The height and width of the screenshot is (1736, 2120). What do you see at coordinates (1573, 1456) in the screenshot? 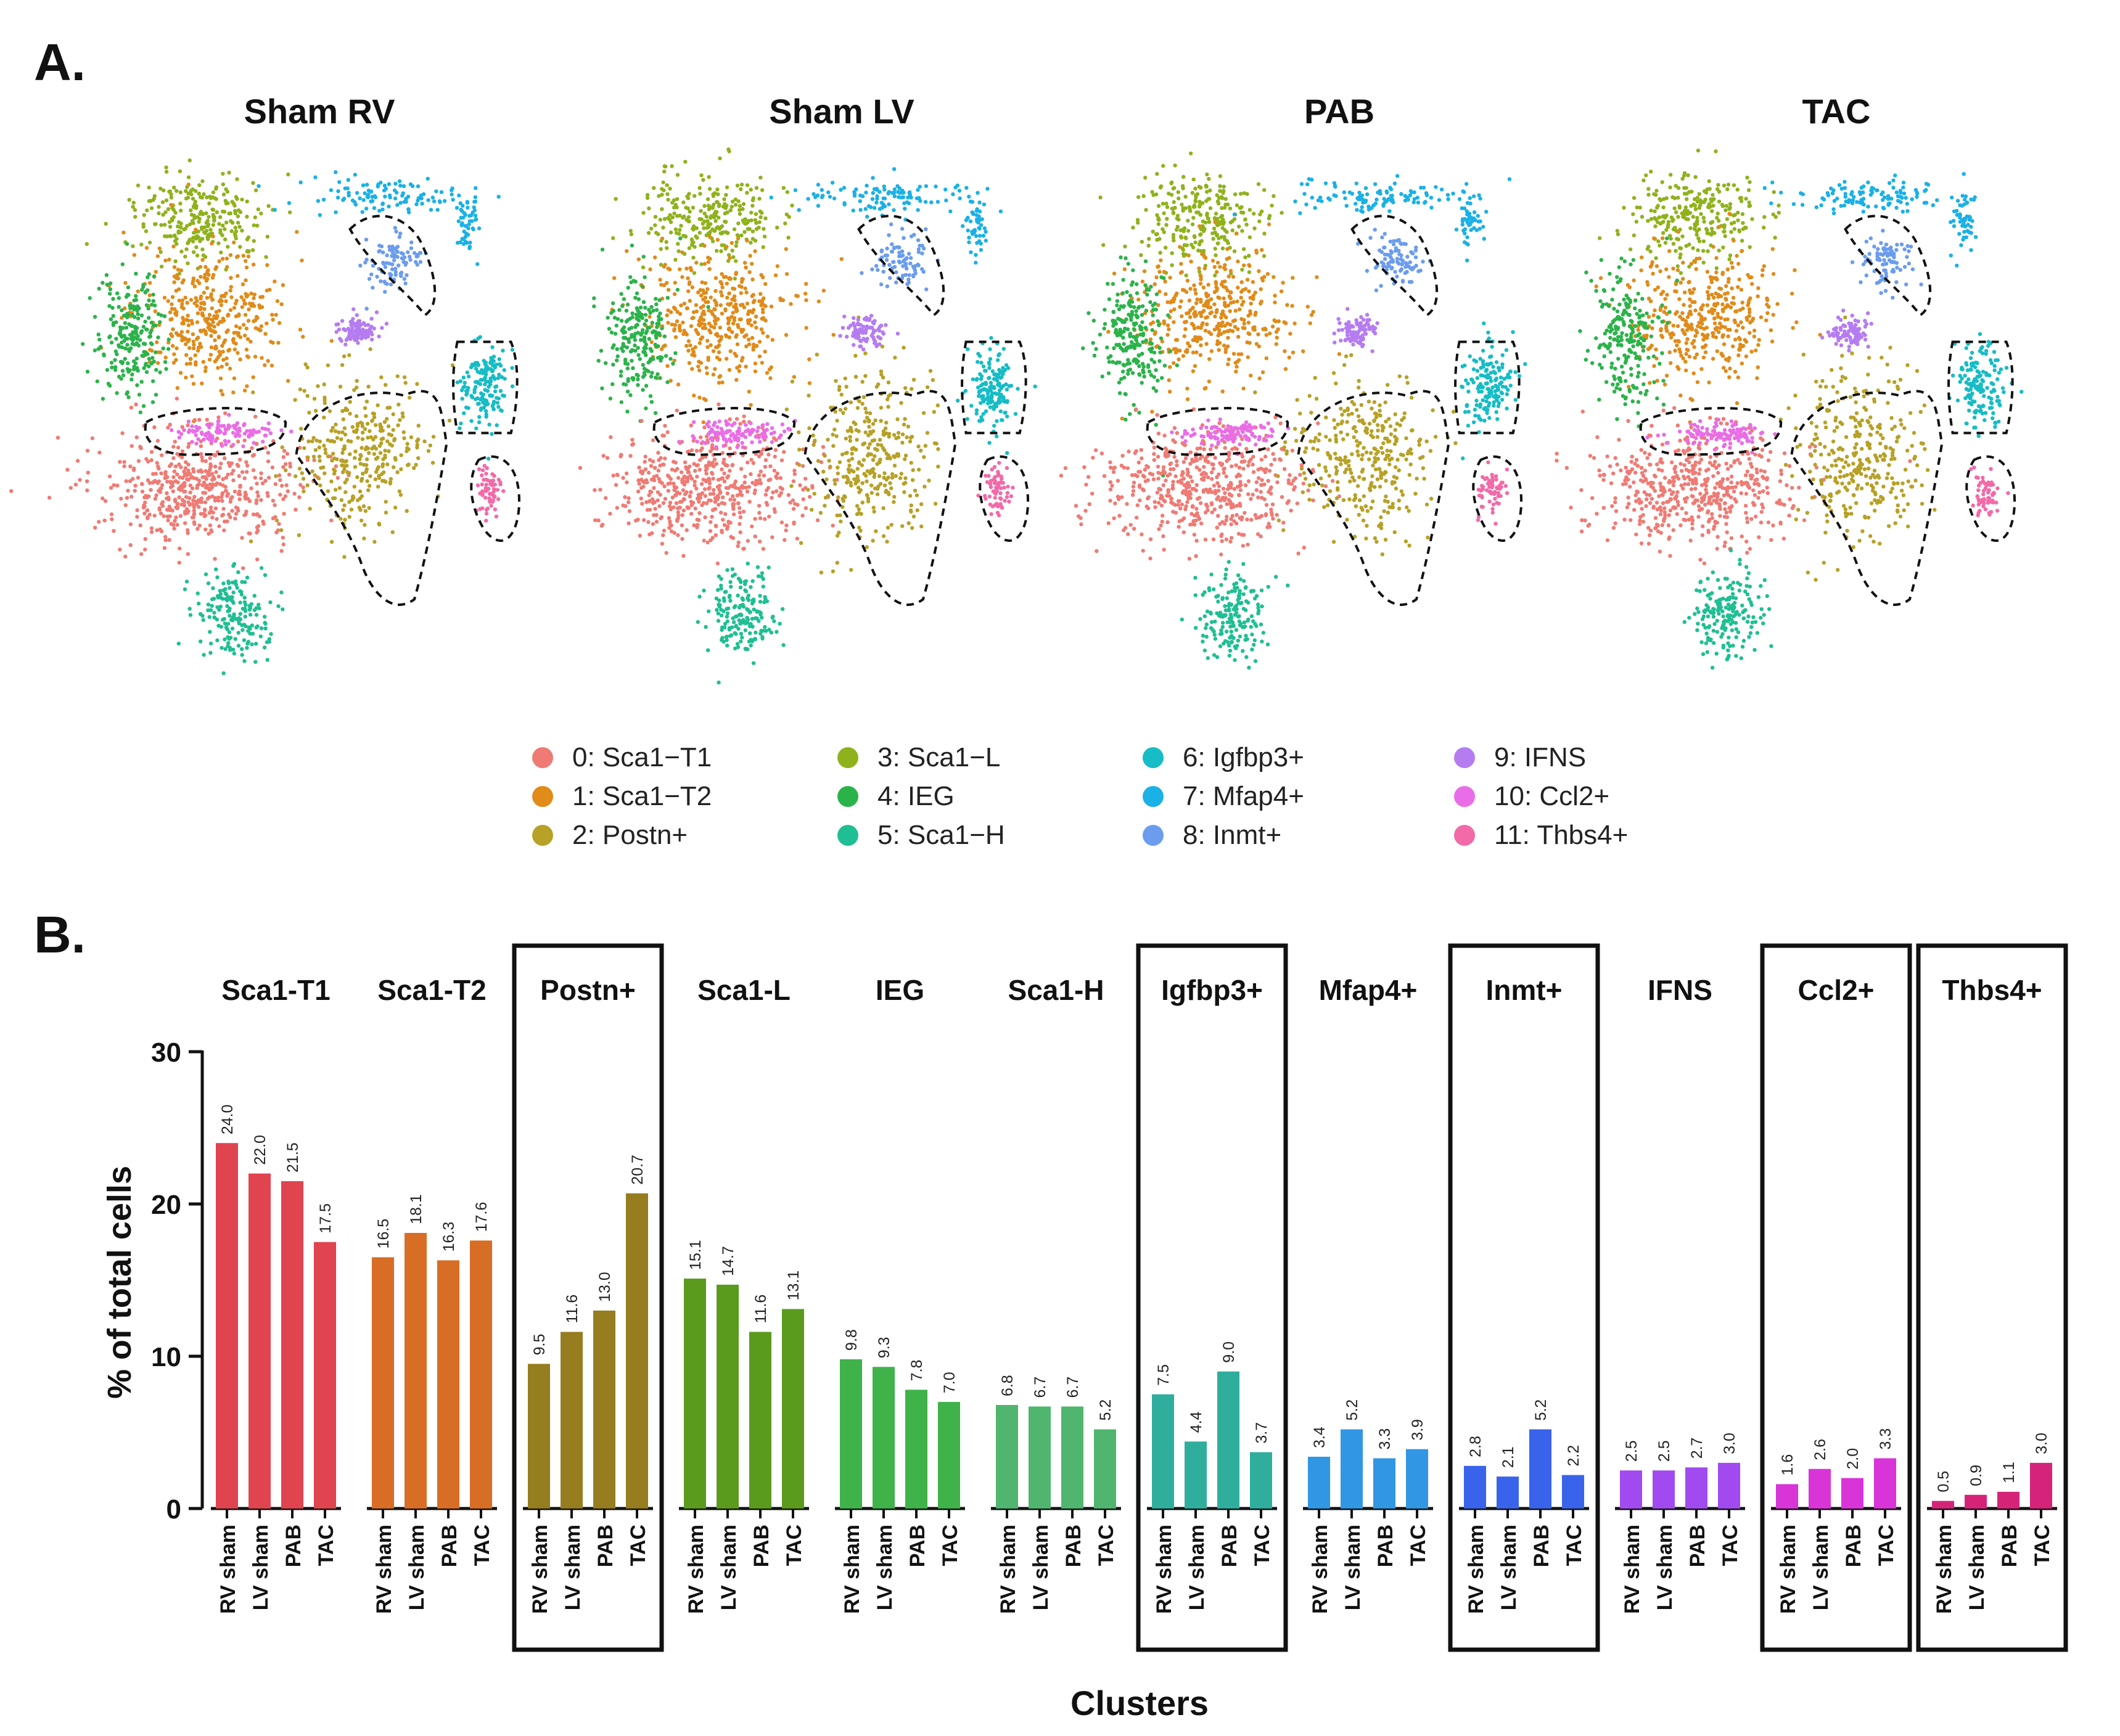
I see `bar-value-label: 2.2` at bounding box center [1573, 1456].